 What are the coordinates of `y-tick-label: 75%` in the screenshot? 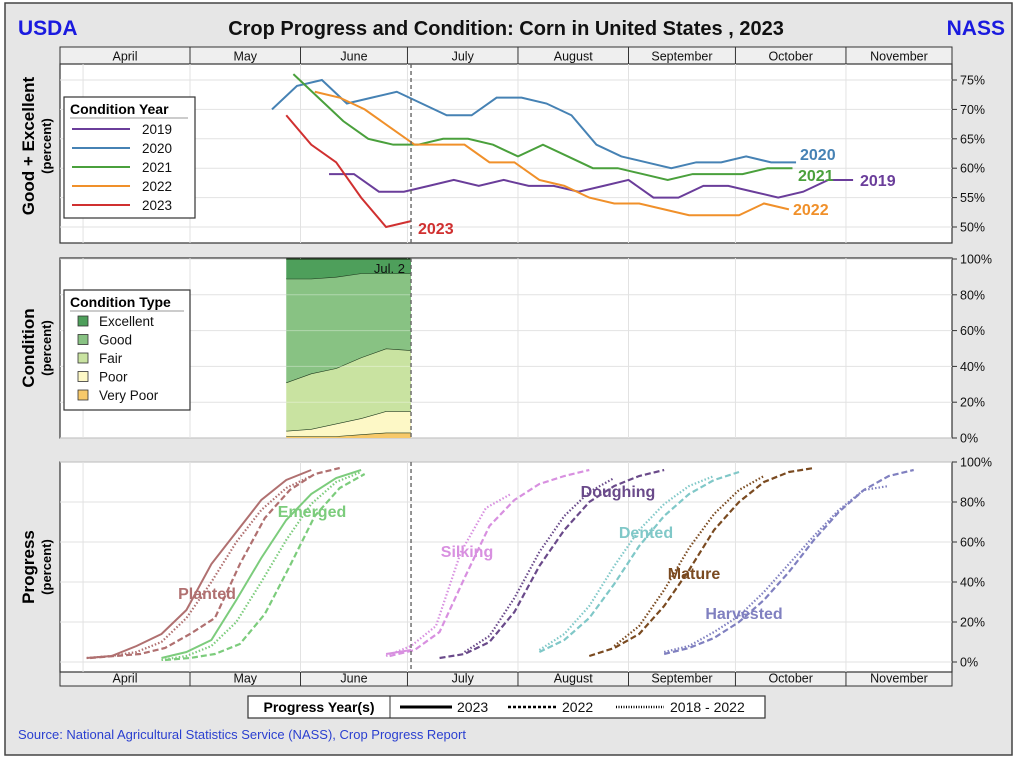 It's located at (972, 81).